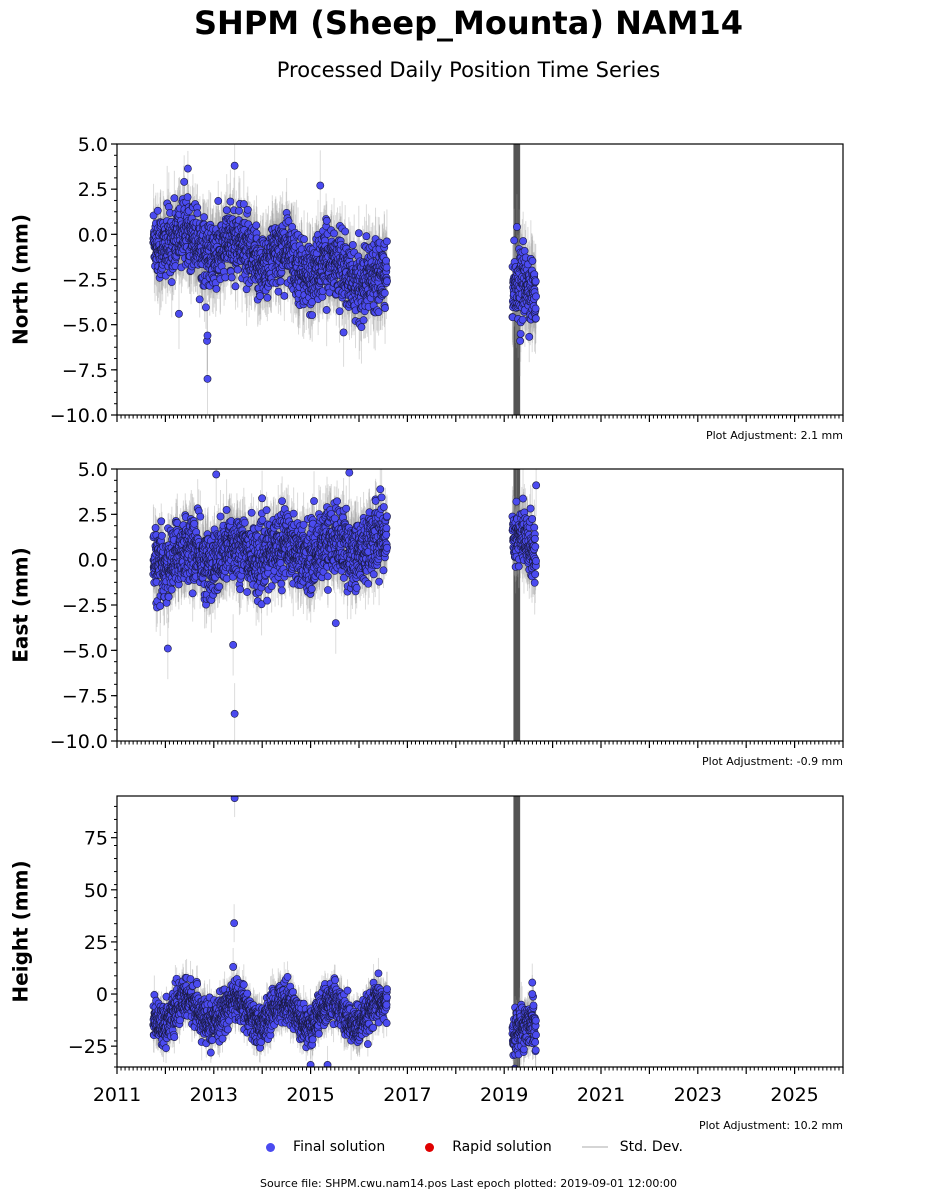  Describe the element at coordinates (774, 435) in the screenshot. I see `plot-adjustment-label: Plot Adjustment: 2.1 mm` at that location.